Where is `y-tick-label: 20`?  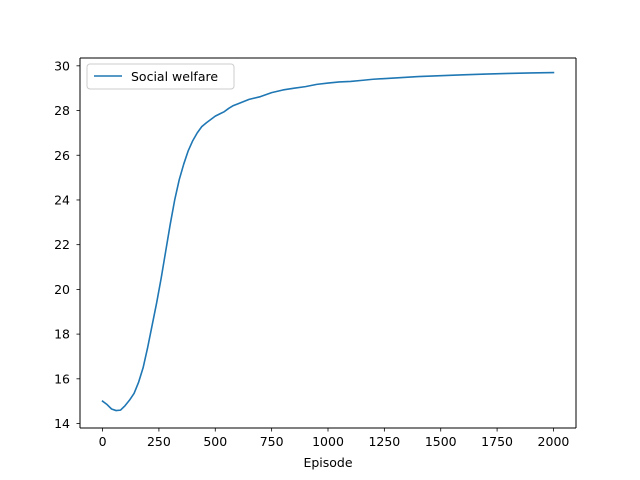
y-tick-label: 20 is located at coordinates (62, 289).